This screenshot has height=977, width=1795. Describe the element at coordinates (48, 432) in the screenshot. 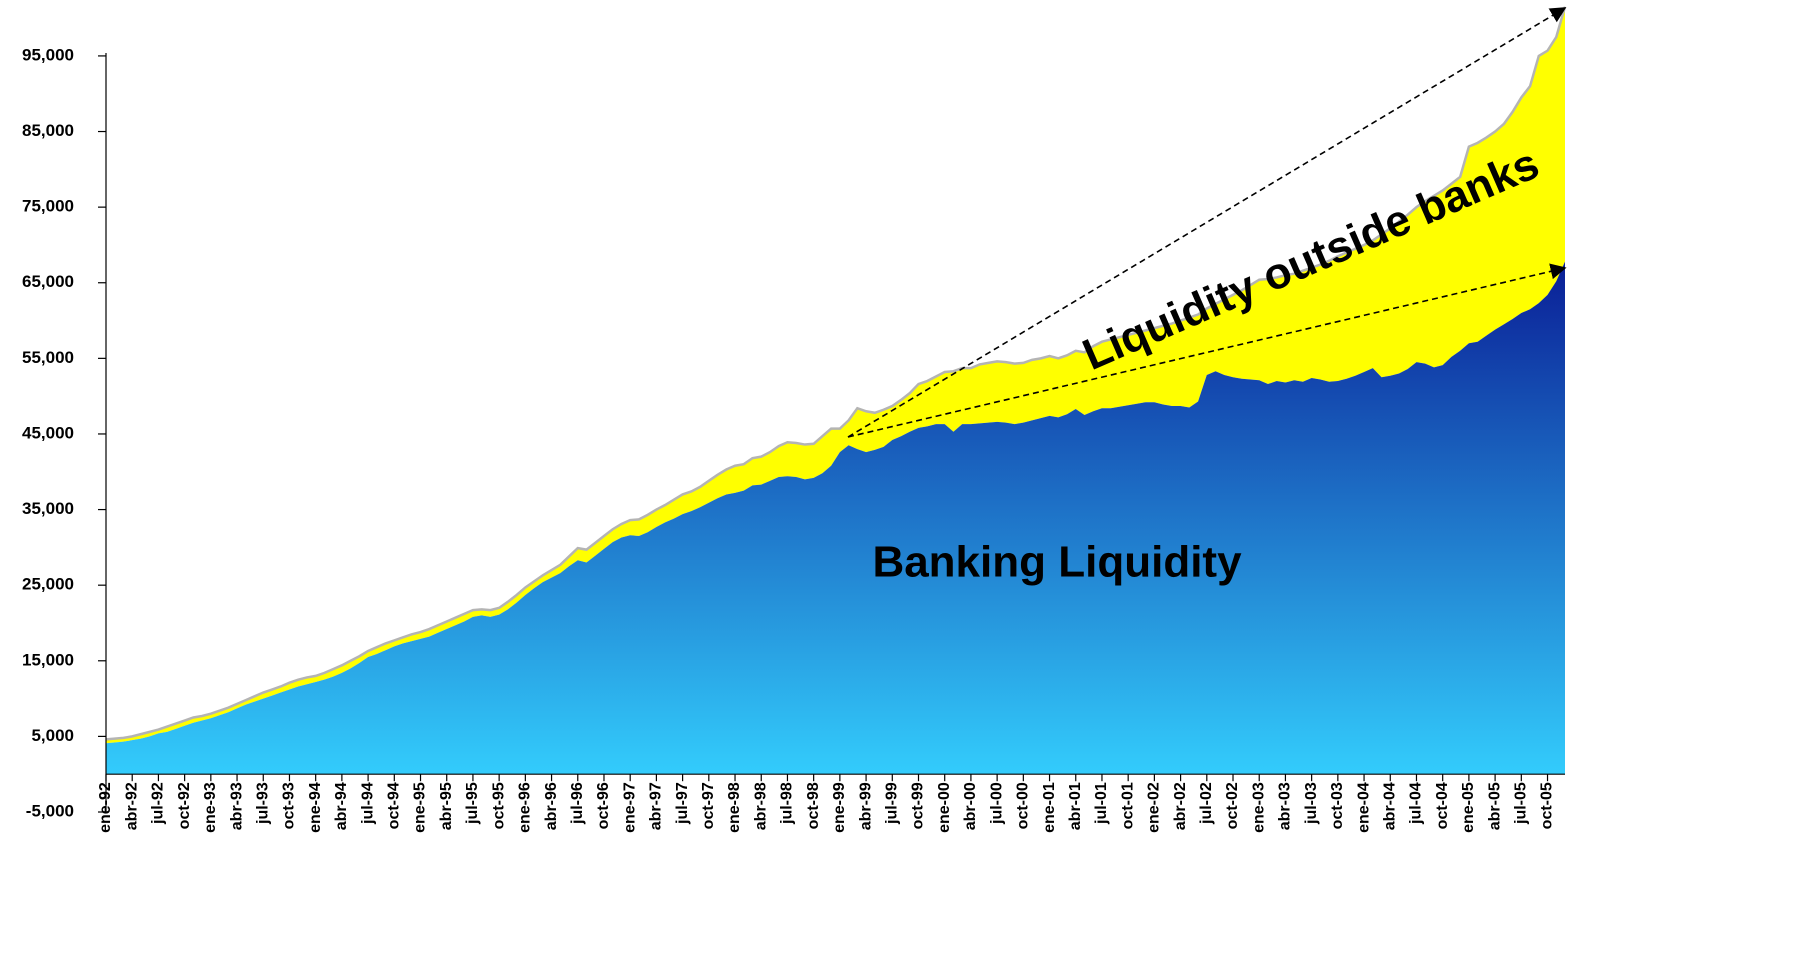

I see `y-tick-label: 45,000` at that location.